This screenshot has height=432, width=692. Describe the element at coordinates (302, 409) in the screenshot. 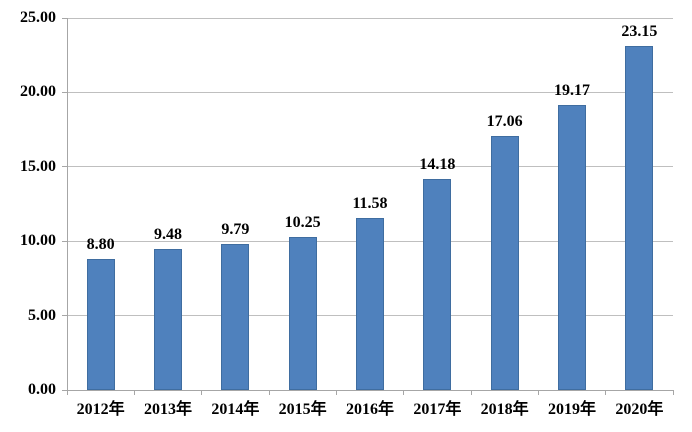

I see `x-axis-category-label: 2015年` at that location.